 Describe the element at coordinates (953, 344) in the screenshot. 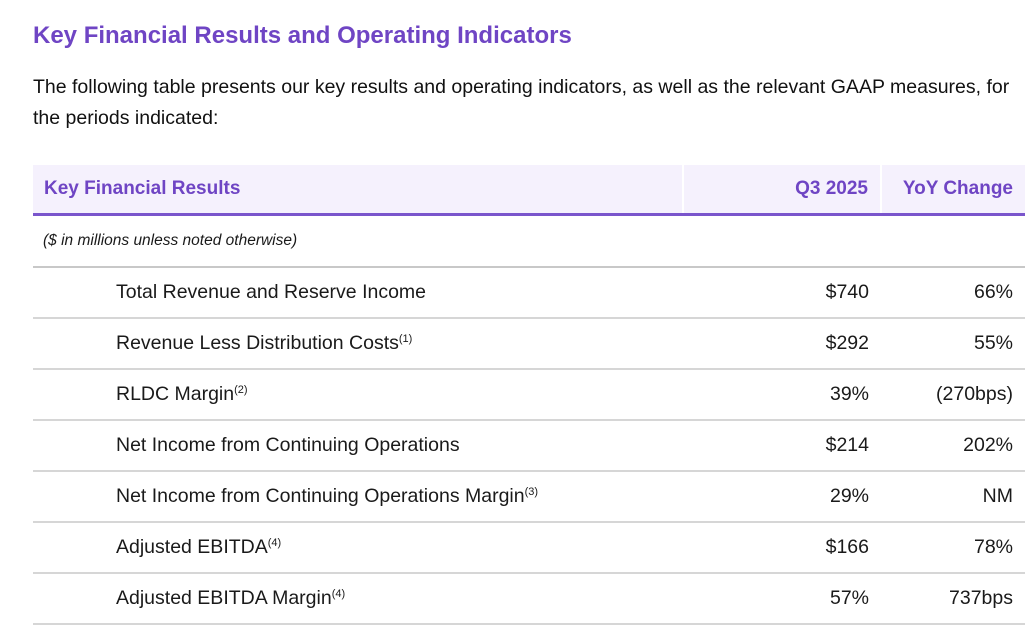

I see `yoy-change-value: 55%` at that location.